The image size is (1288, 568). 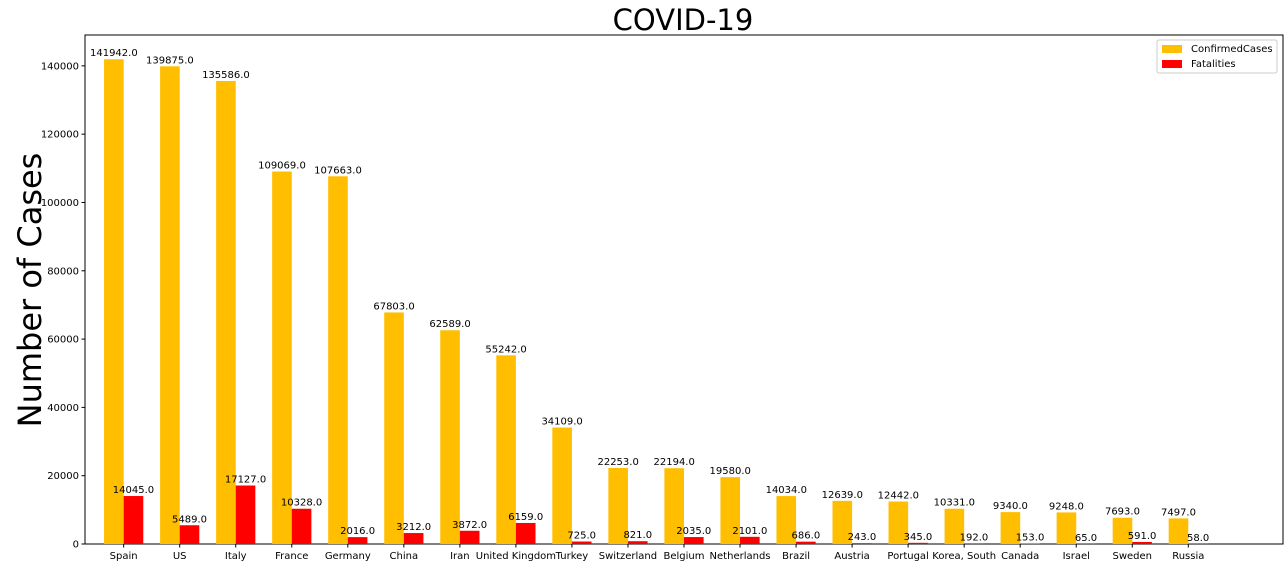 What do you see at coordinates (63, 476) in the screenshot?
I see `y-tick-label: 20000` at bounding box center [63, 476].